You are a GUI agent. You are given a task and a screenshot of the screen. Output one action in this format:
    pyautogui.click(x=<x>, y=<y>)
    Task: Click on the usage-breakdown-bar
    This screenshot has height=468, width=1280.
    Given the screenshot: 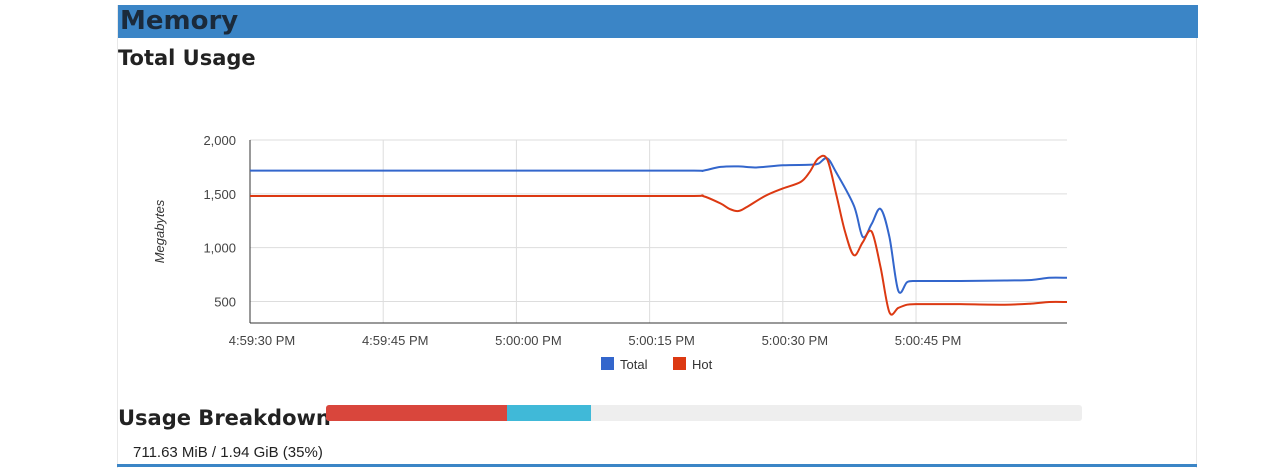 What is the action you would take?
    pyautogui.click(x=704, y=413)
    